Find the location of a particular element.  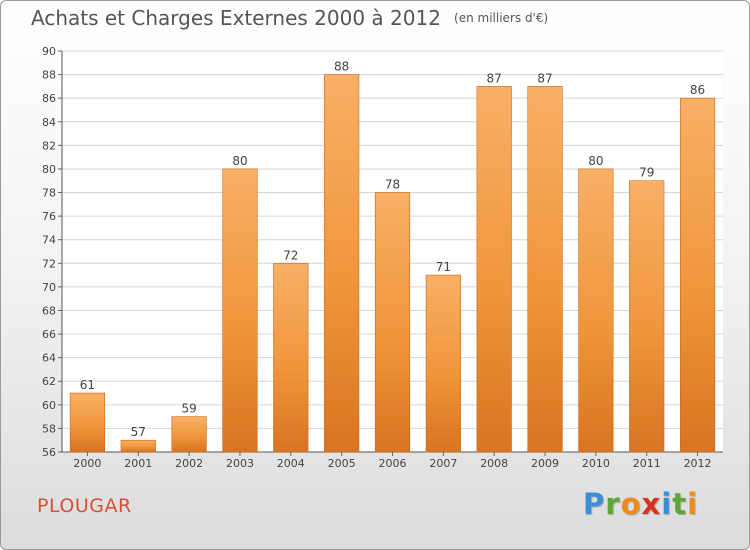

bar-2010 is located at coordinates (596, 310).